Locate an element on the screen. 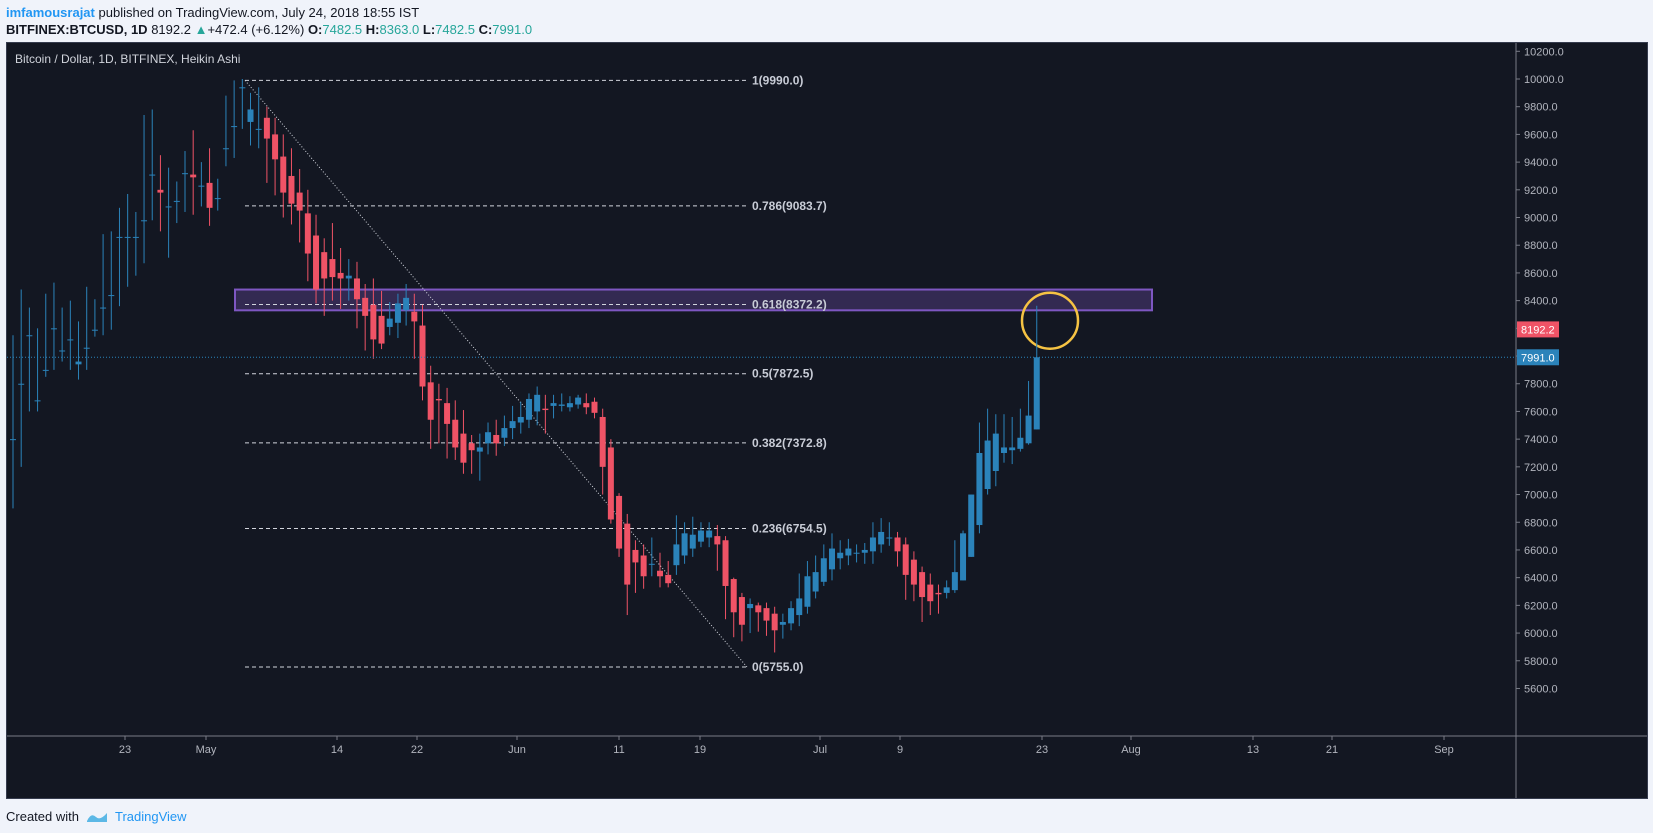 Image resolution: width=1653 pixels, height=833 pixels. y-tick-label: 6600.0 is located at coordinates (1541, 551).